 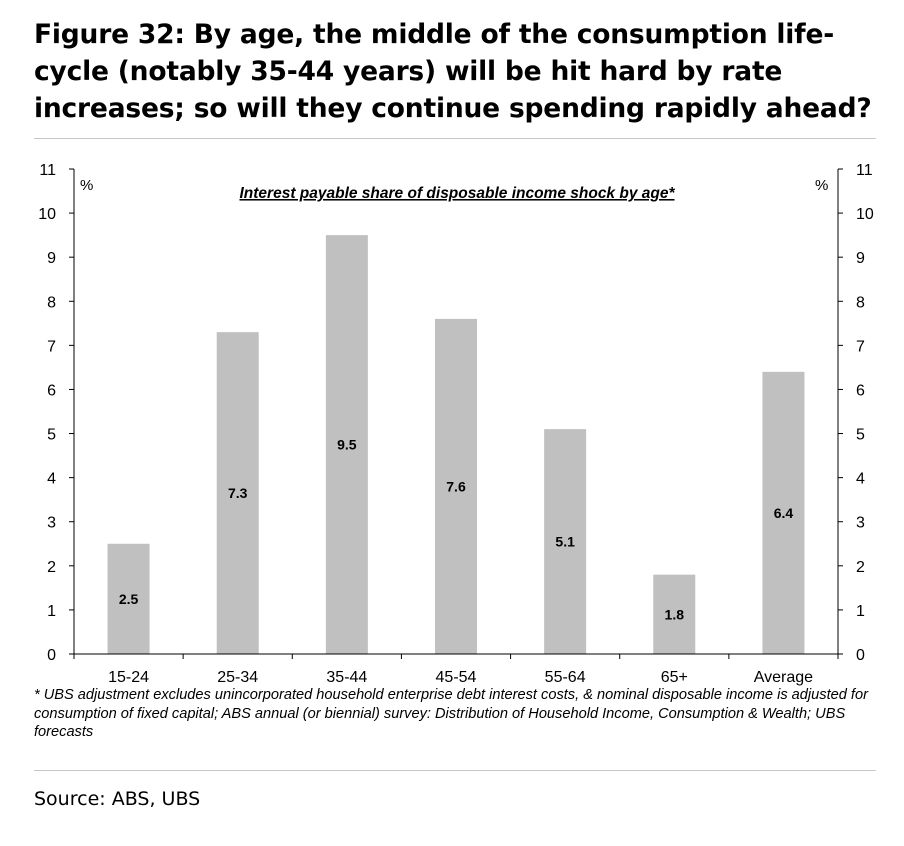 What do you see at coordinates (821, 185) in the screenshot?
I see `y-axis-unit-right: %` at bounding box center [821, 185].